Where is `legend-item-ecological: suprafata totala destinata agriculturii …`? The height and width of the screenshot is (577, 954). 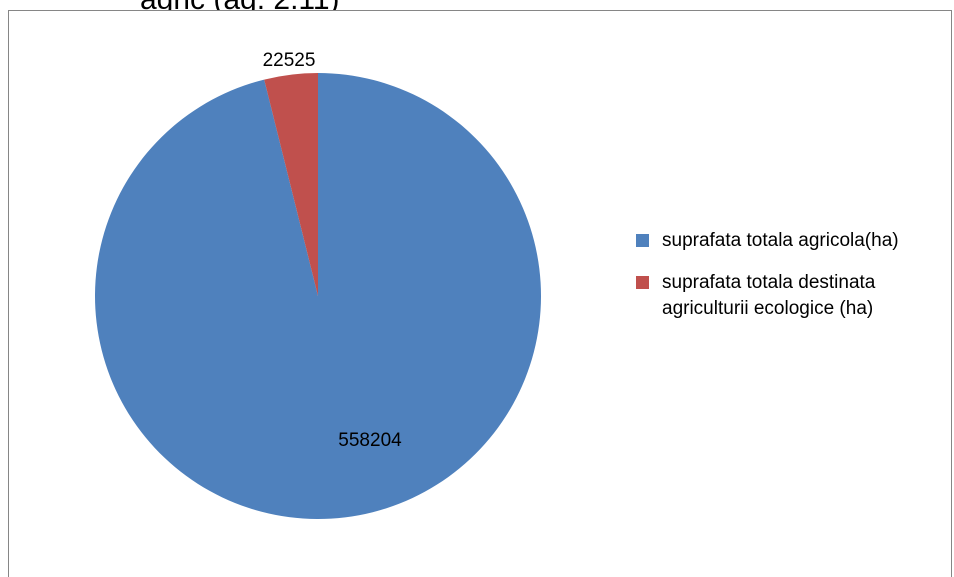
legend-item-ecological: suprafata totala destinata agriculturii … is located at coordinates (791, 296).